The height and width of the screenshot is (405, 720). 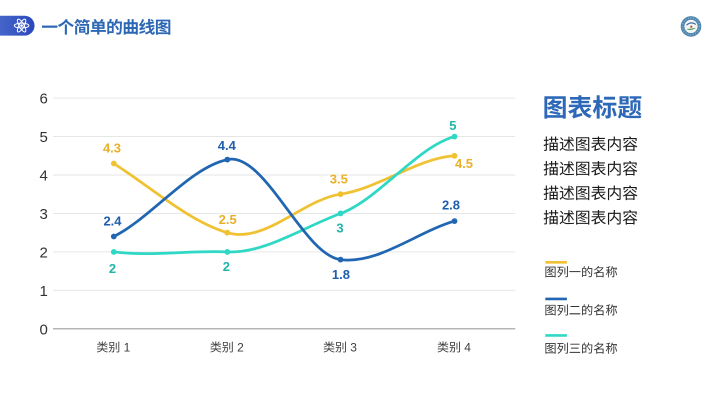 What do you see at coordinates (227, 145) in the screenshot?
I see `svg-text: 4.4` at bounding box center [227, 145].